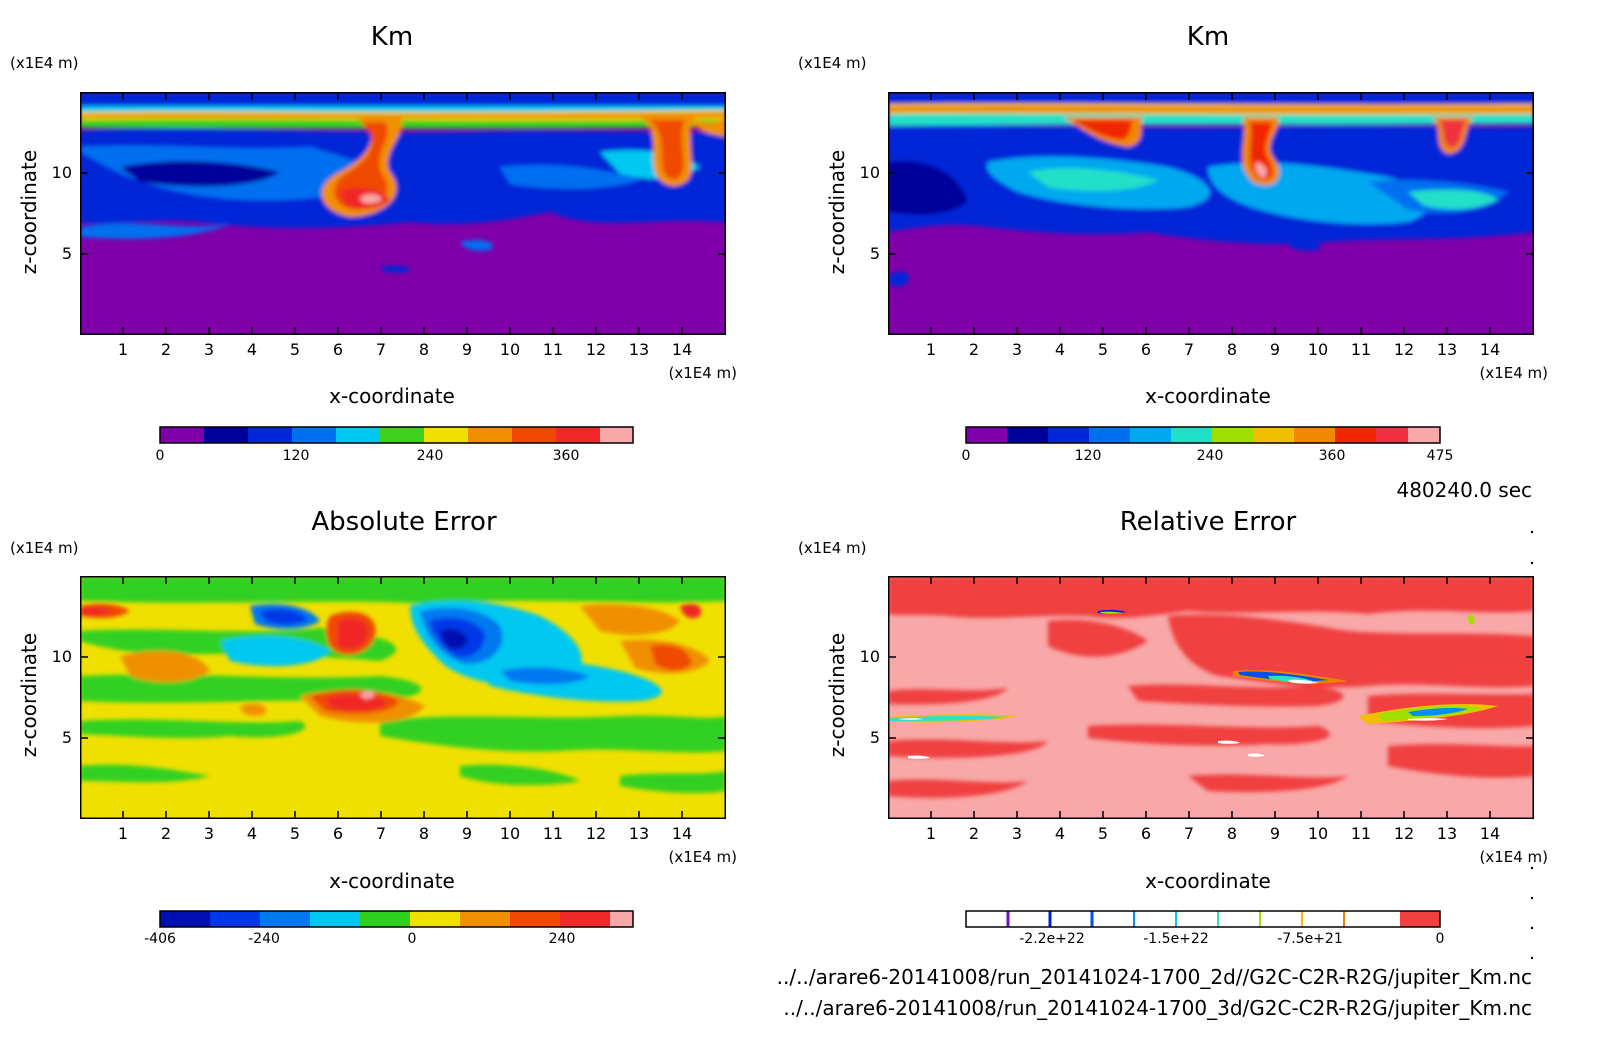 The image size is (1604, 1054). I want to click on colorbar-label: -406, so click(160, 939).